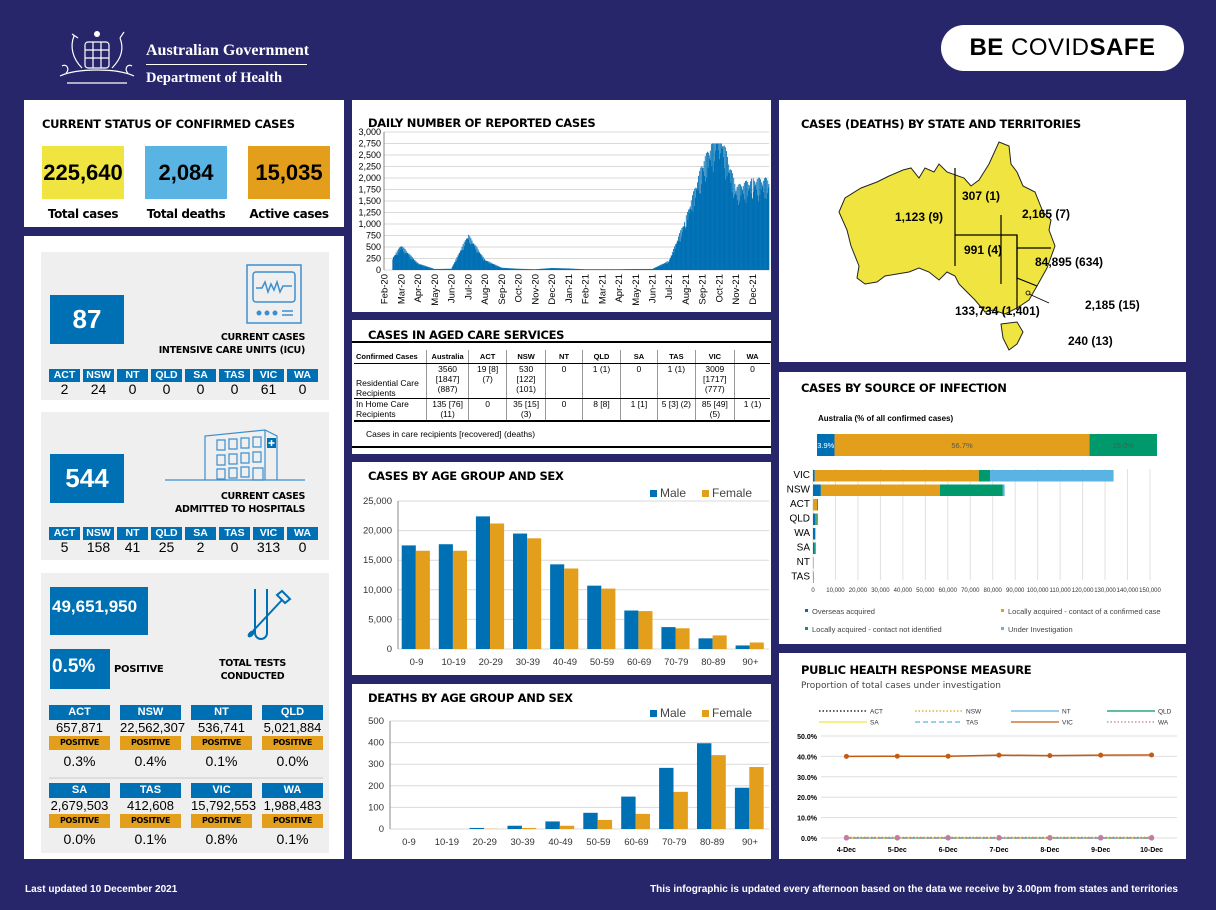 This screenshot has height=910, width=1216. Describe the element at coordinates (925, 591) in the screenshot. I see `x-tick-label: 50,000` at that location.